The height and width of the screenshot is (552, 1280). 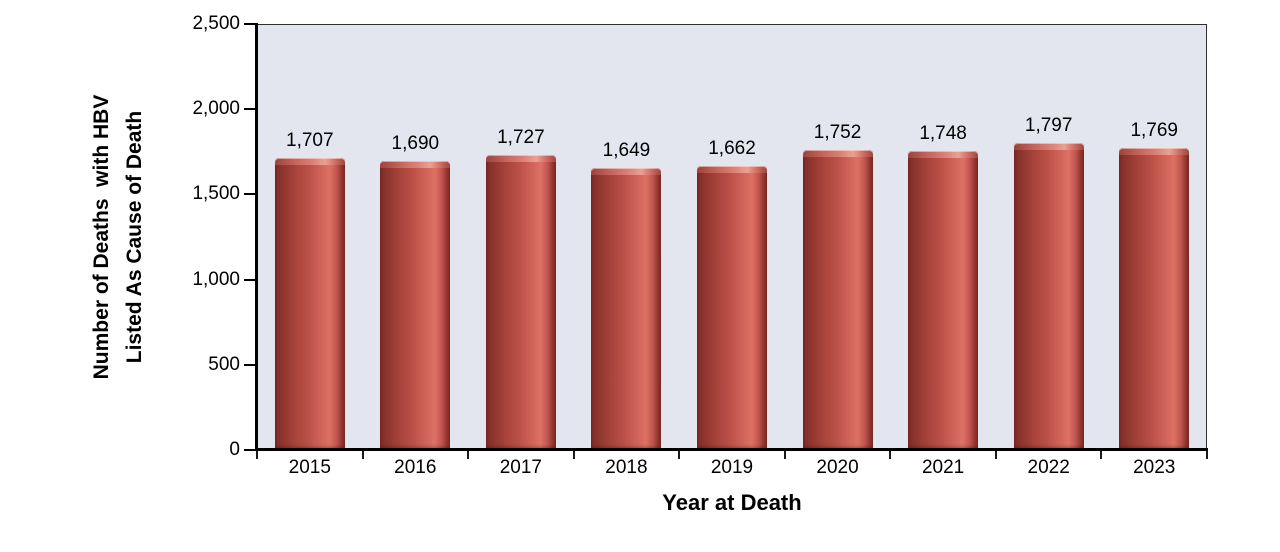 I want to click on bar-value-label: 1,748, so click(x=943, y=134).